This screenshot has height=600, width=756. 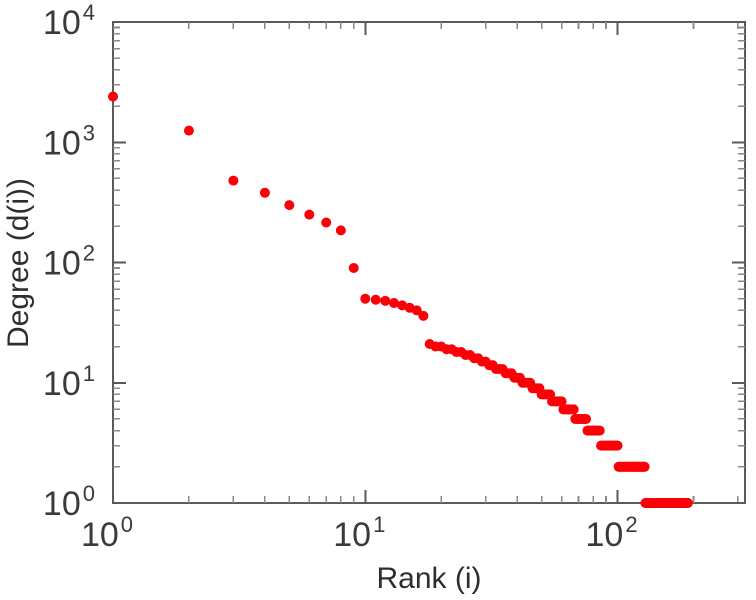 What do you see at coordinates (69, 262) in the screenshot?
I see `y-tick-label-2: 10²` at bounding box center [69, 262].